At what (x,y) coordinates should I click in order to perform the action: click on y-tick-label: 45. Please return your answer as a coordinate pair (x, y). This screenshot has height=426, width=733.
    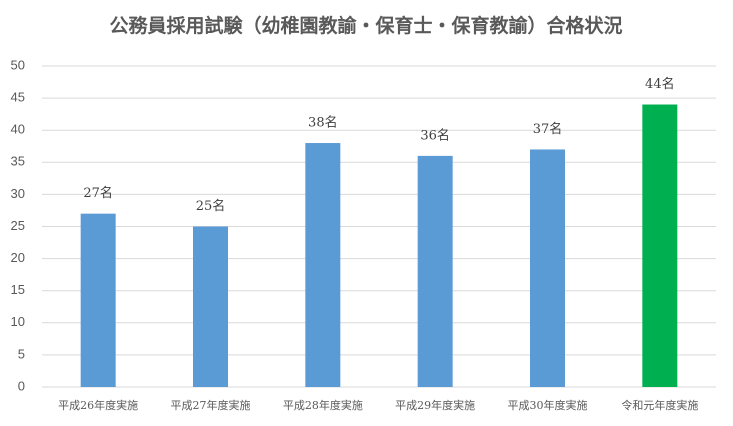
    Looking at the image, I should click on (18, 97).